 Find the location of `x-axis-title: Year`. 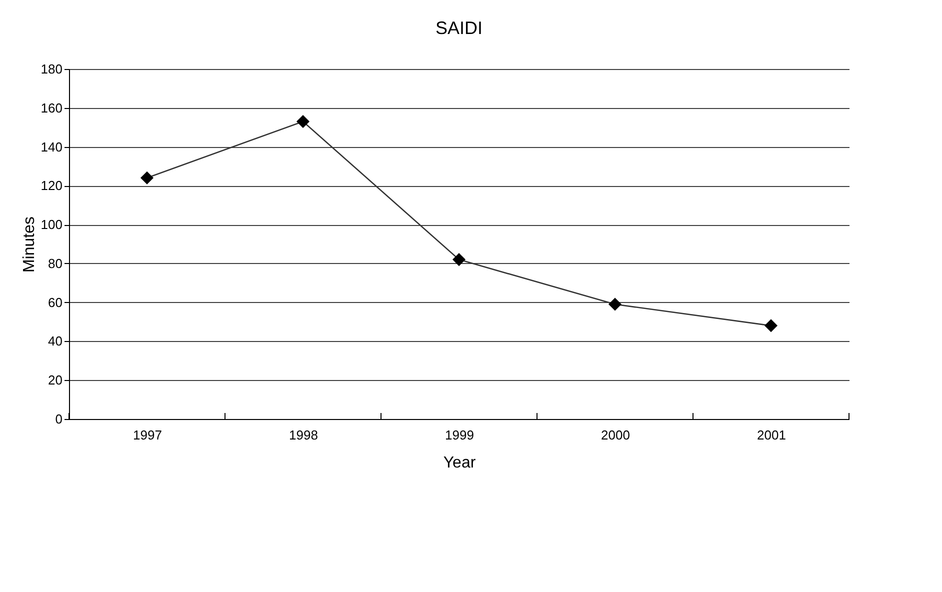

x-axis-title: Year is located at coordinates (459, 463).